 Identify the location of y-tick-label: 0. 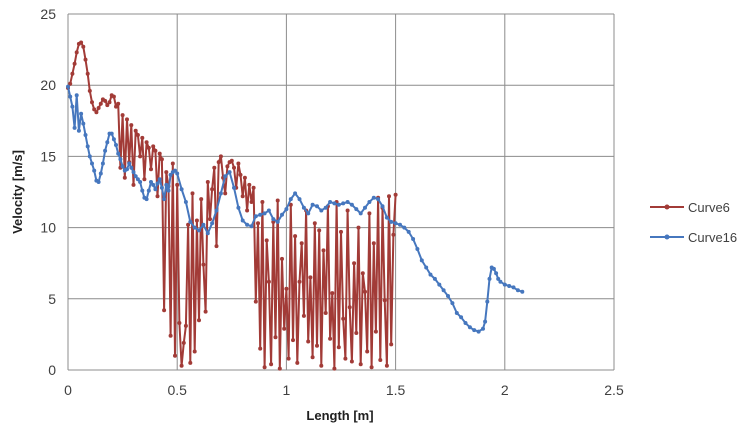
(52, 370).